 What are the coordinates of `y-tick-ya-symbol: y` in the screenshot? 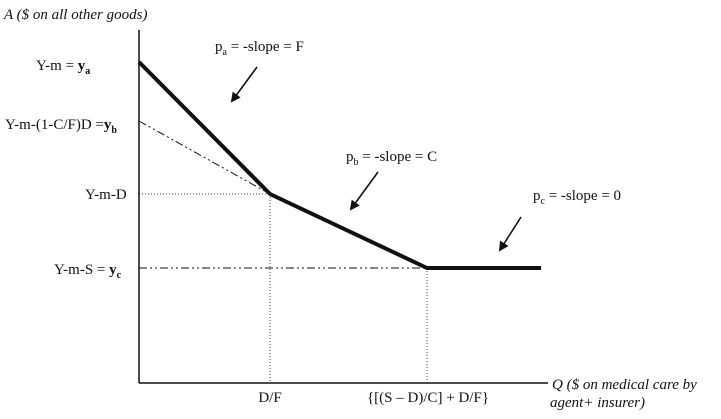 It's located at (82, 66).